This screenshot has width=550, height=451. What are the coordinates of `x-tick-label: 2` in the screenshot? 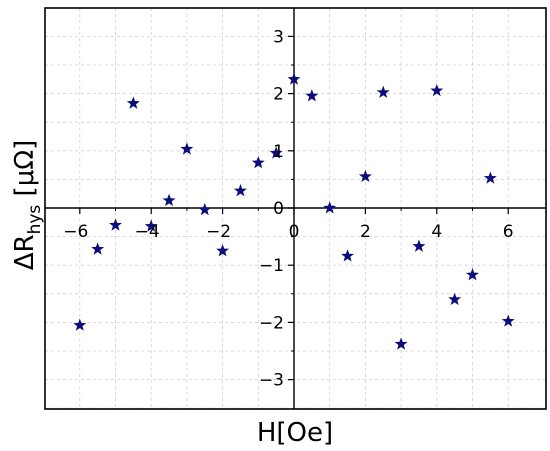 It's located at (365, 232).